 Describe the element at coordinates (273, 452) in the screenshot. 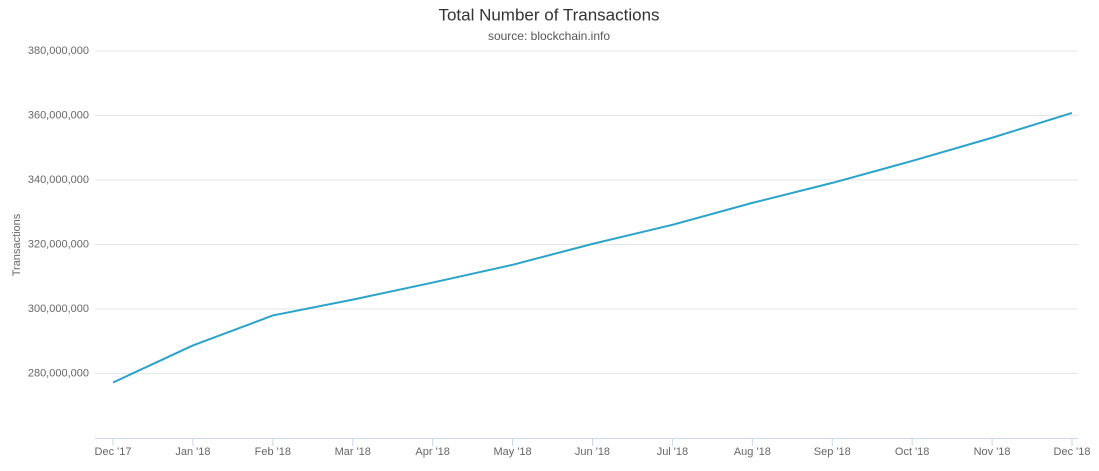

I see `x-tick-label: Feb '18` at that location.